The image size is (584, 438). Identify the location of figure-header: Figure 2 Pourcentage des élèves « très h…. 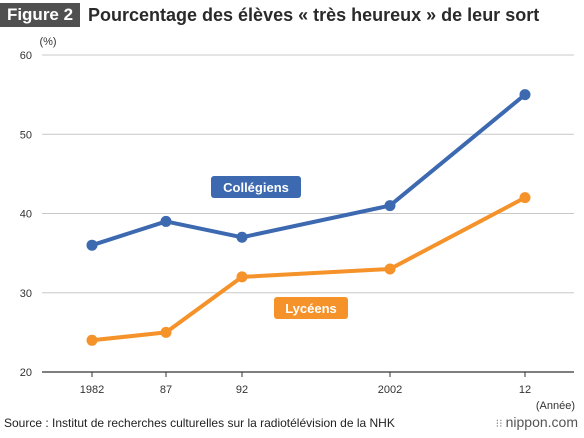
(292, 15).